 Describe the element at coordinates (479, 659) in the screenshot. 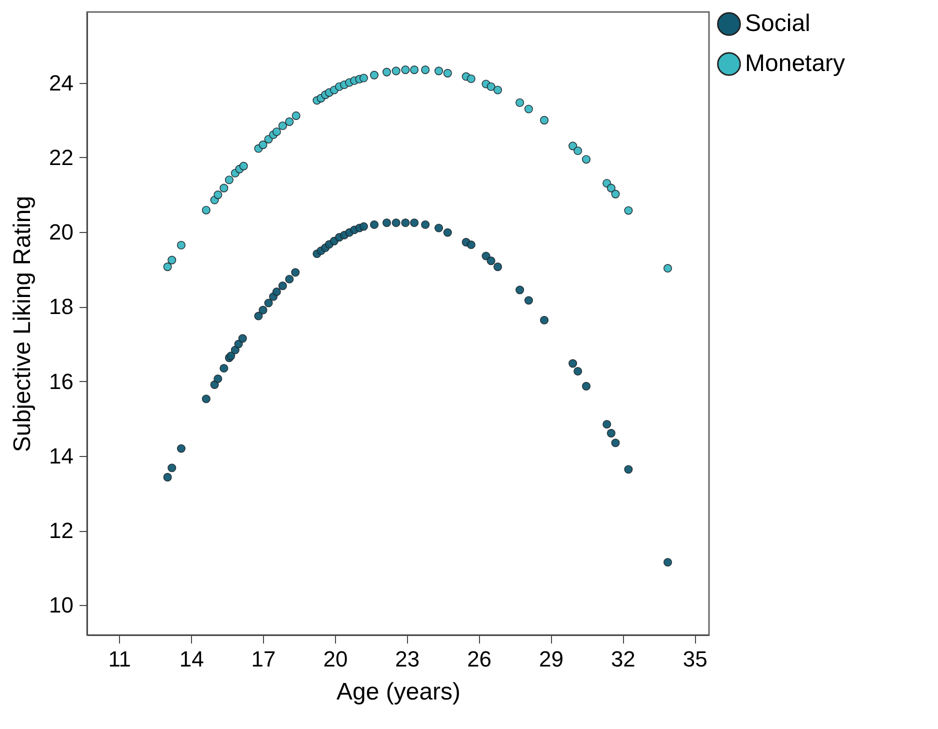

I see `x-tick-label: 26` at that location.